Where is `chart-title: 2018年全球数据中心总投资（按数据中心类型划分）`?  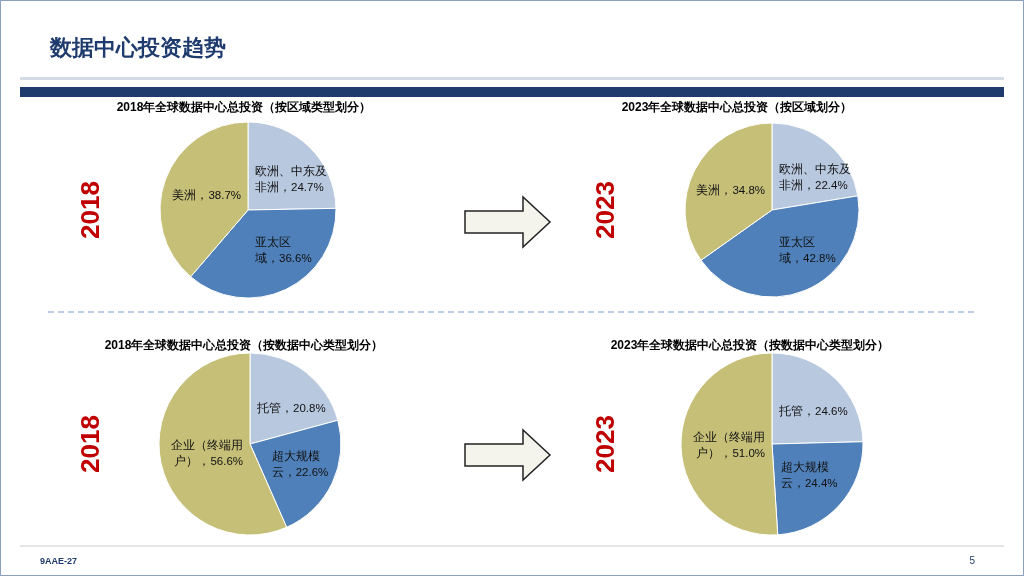
chart-title: 2018年全球数据中心总投资（按数据中心类型划分） is located at coordinates (244, 345).